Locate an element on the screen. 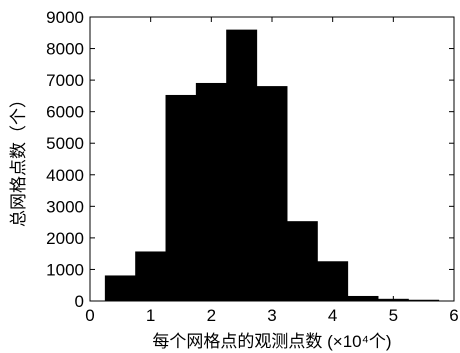 This screenshot has width=460, height=353. x-tick-label: 4 is located at coordinates (332, 315).